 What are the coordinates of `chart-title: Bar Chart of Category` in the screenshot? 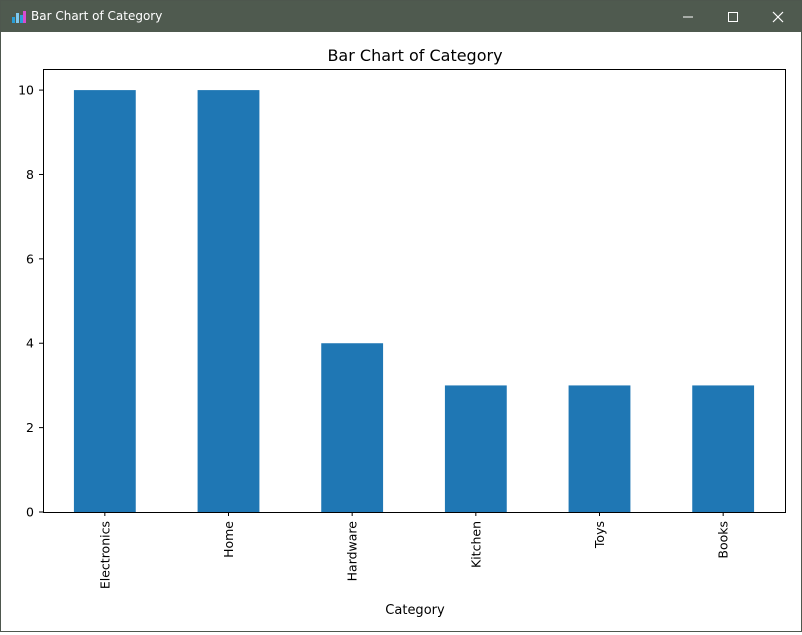 It's located at (414, 55).